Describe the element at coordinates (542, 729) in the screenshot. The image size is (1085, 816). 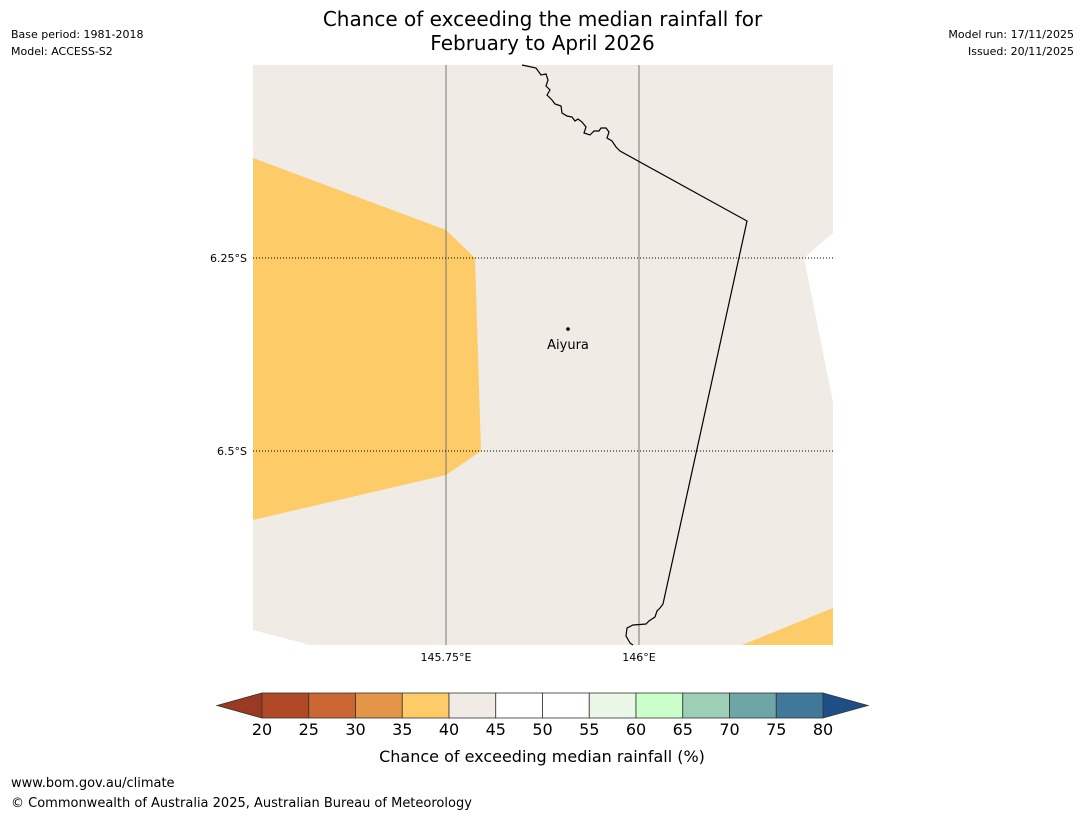
I see `colorbar-tick-label: 50` at that location.